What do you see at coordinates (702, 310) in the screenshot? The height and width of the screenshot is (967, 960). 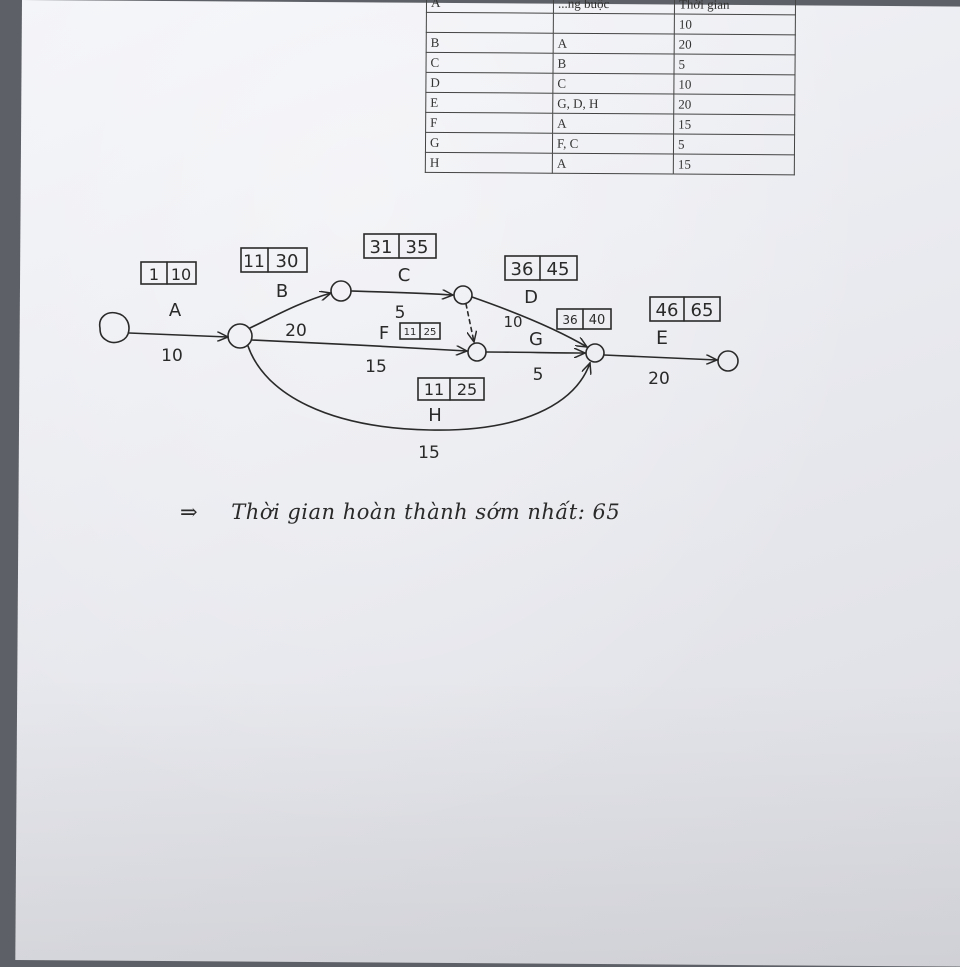 I see `ef-e: 65` at bounding box center [702, 310].